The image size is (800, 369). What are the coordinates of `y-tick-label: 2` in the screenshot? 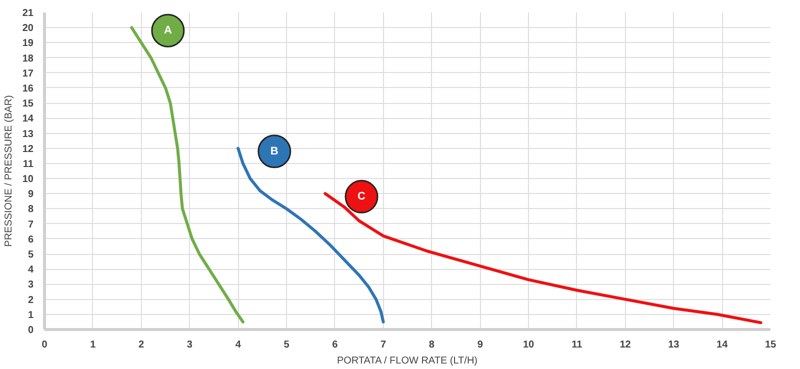 It's located at (31, 300).